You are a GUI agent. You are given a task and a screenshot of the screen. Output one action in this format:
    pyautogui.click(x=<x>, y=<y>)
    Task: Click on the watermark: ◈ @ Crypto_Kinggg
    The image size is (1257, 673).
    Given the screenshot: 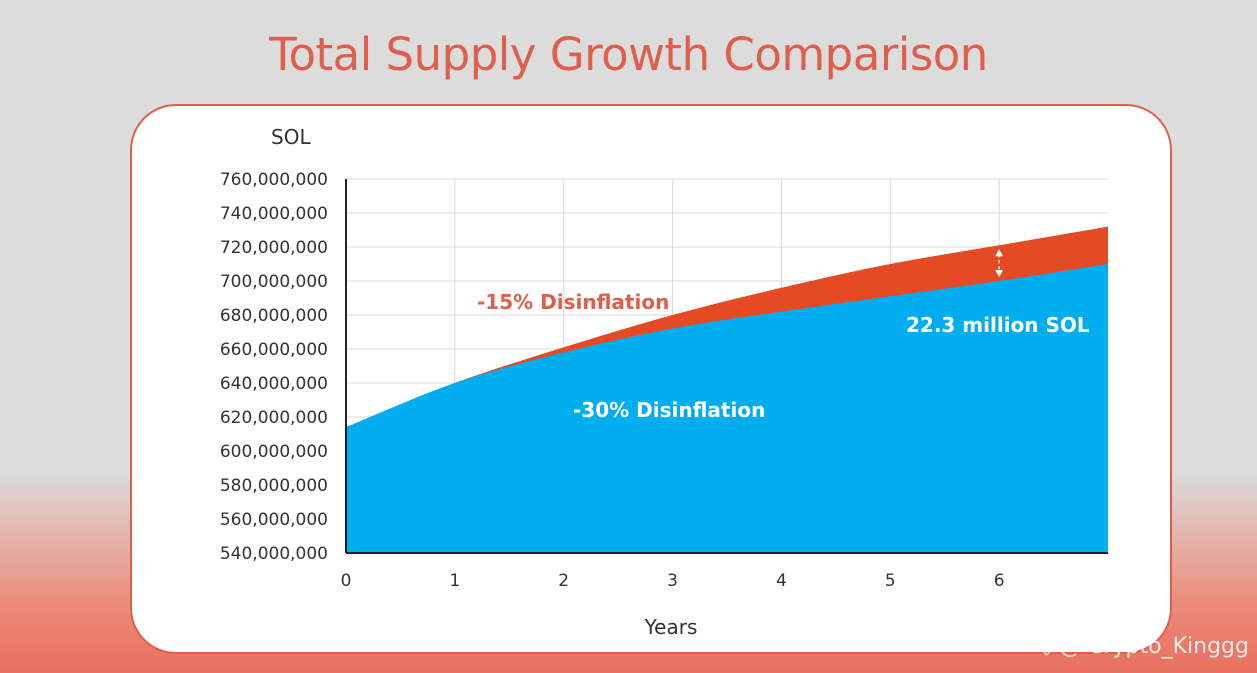 What is the action you would take?
    pyautogui.click(x=1143, y=646)
    